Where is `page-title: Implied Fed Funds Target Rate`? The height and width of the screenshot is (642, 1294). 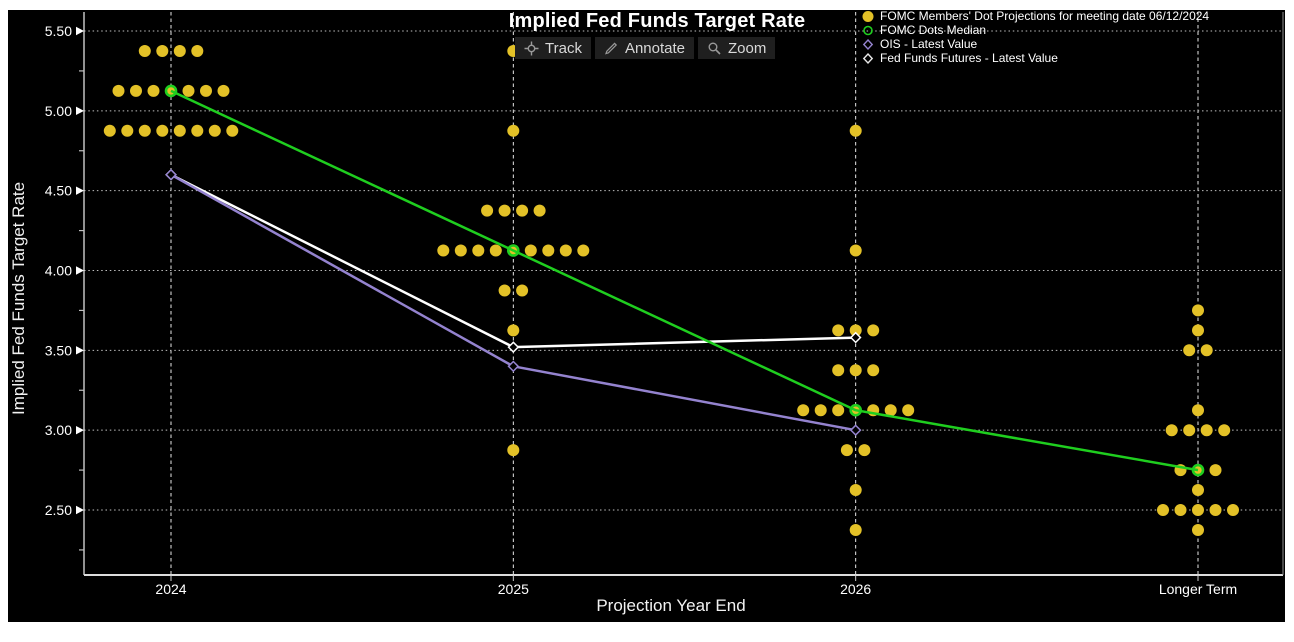
page-title: Implied Fed Funds Target Rate is located at coordinates (657, 21).